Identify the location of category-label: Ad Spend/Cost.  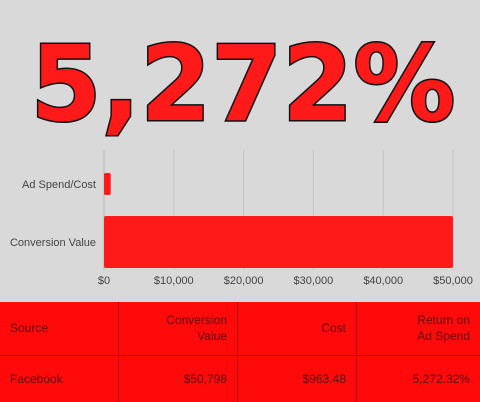
(59, 185).